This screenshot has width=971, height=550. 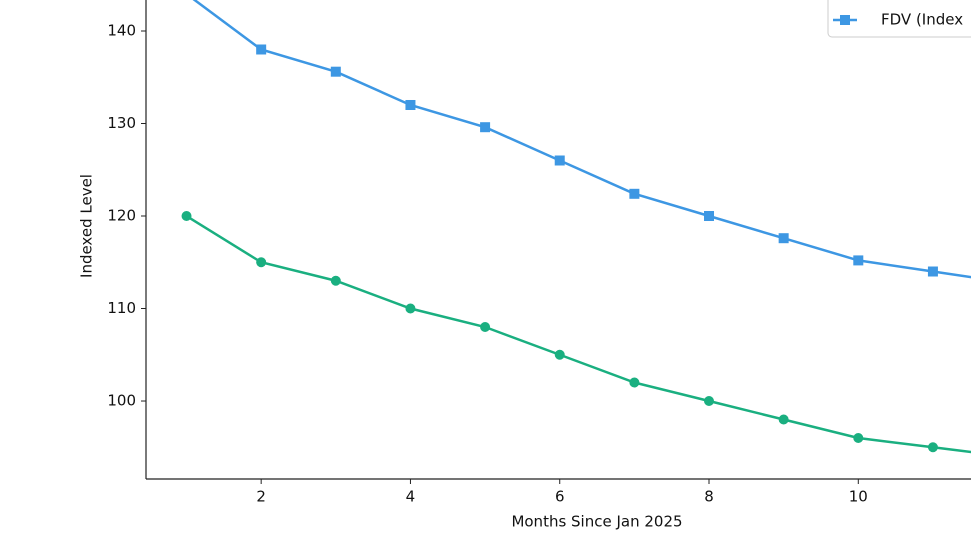 What do you see at coordinates (709, 497) in the screenshot?
I see `x-tick-label: 8` at bounding box center [709, 497].